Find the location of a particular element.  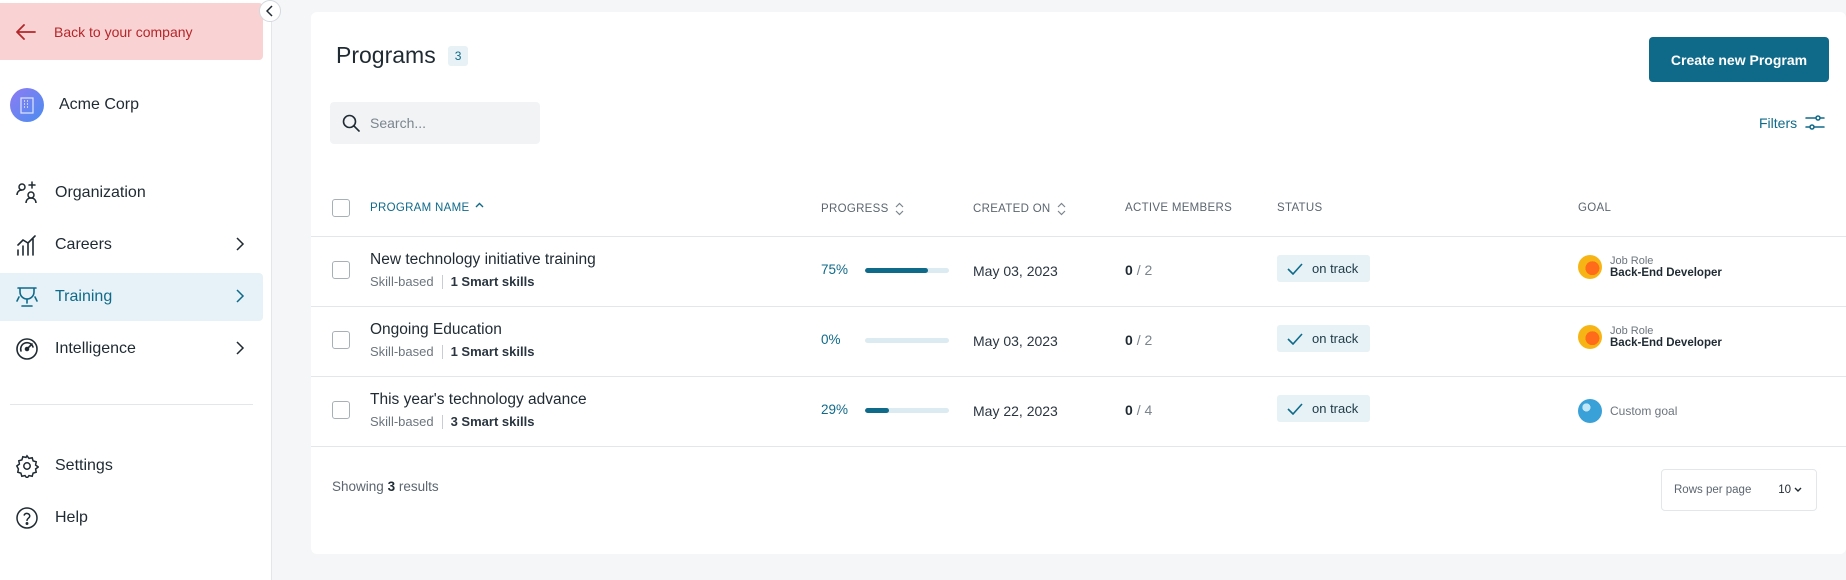

sidebar-item-organization: Organization is located at coordinates (131, 193).